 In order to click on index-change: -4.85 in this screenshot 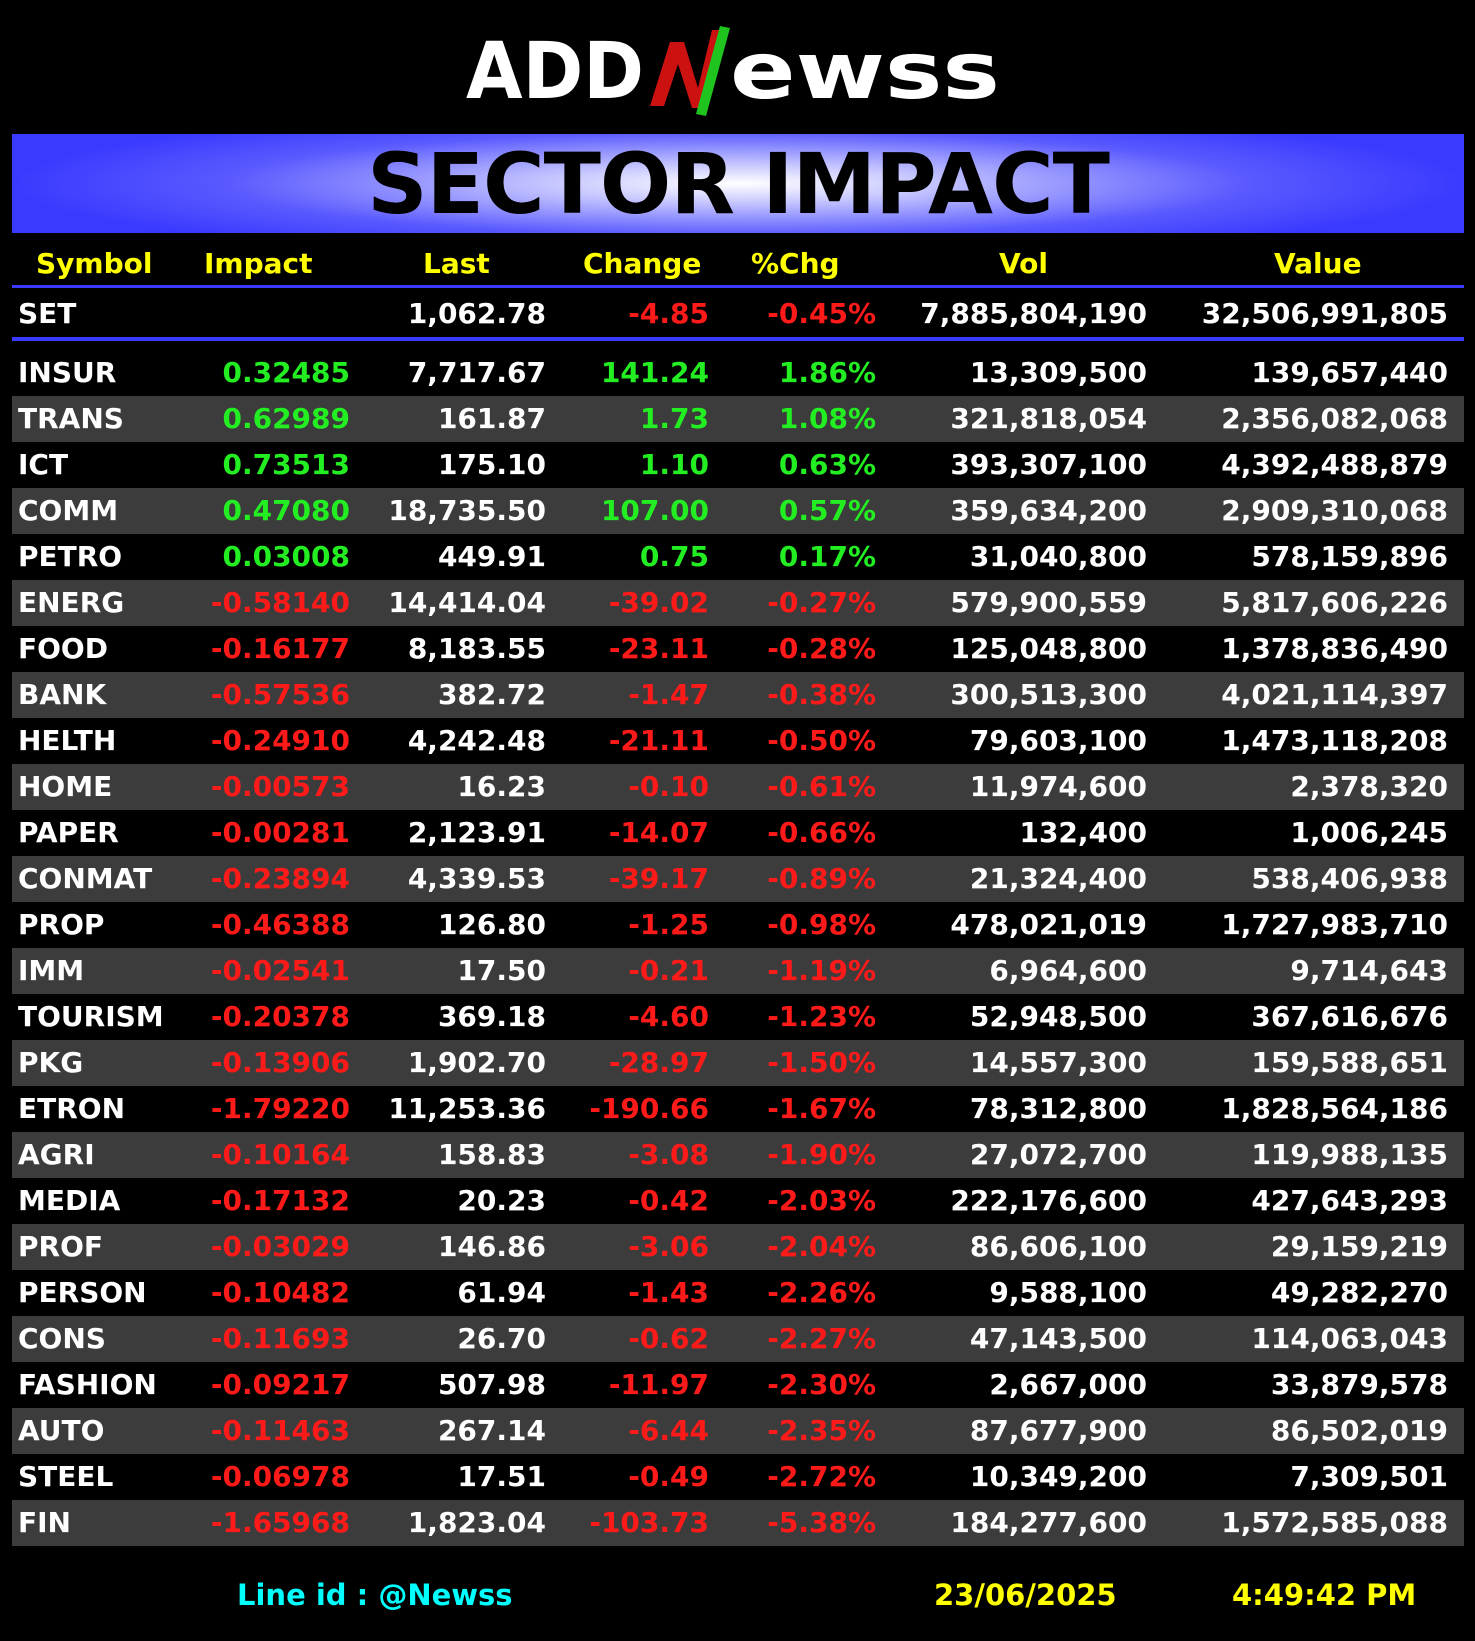, I will do `click(668, 313)`.